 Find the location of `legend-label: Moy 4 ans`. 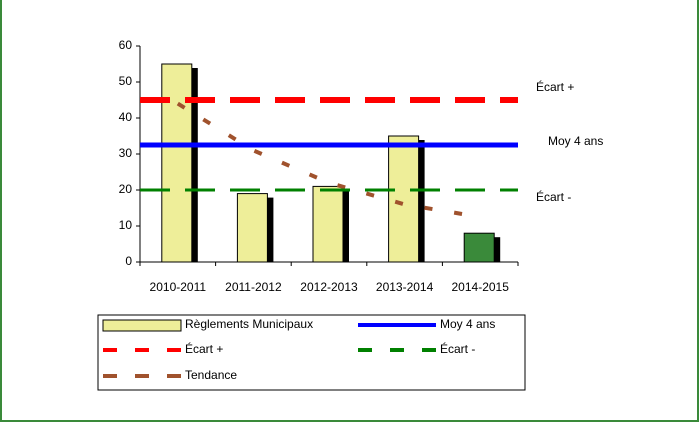

legend-label: Moy 4 ans is located at coordinates (467, 324).